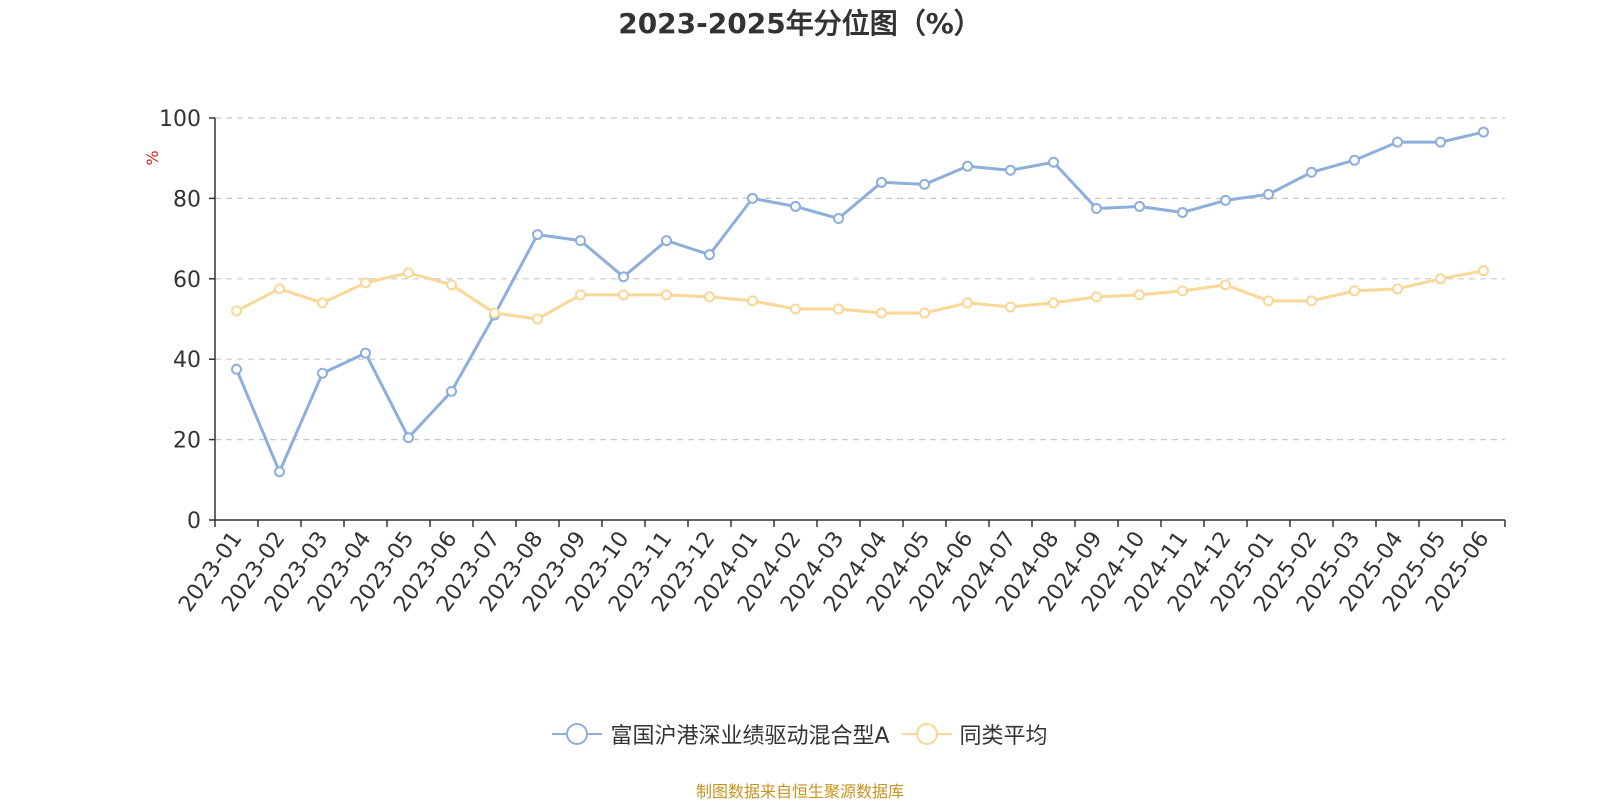  I want to click on y-tick-label: 100, so click(180, 119).